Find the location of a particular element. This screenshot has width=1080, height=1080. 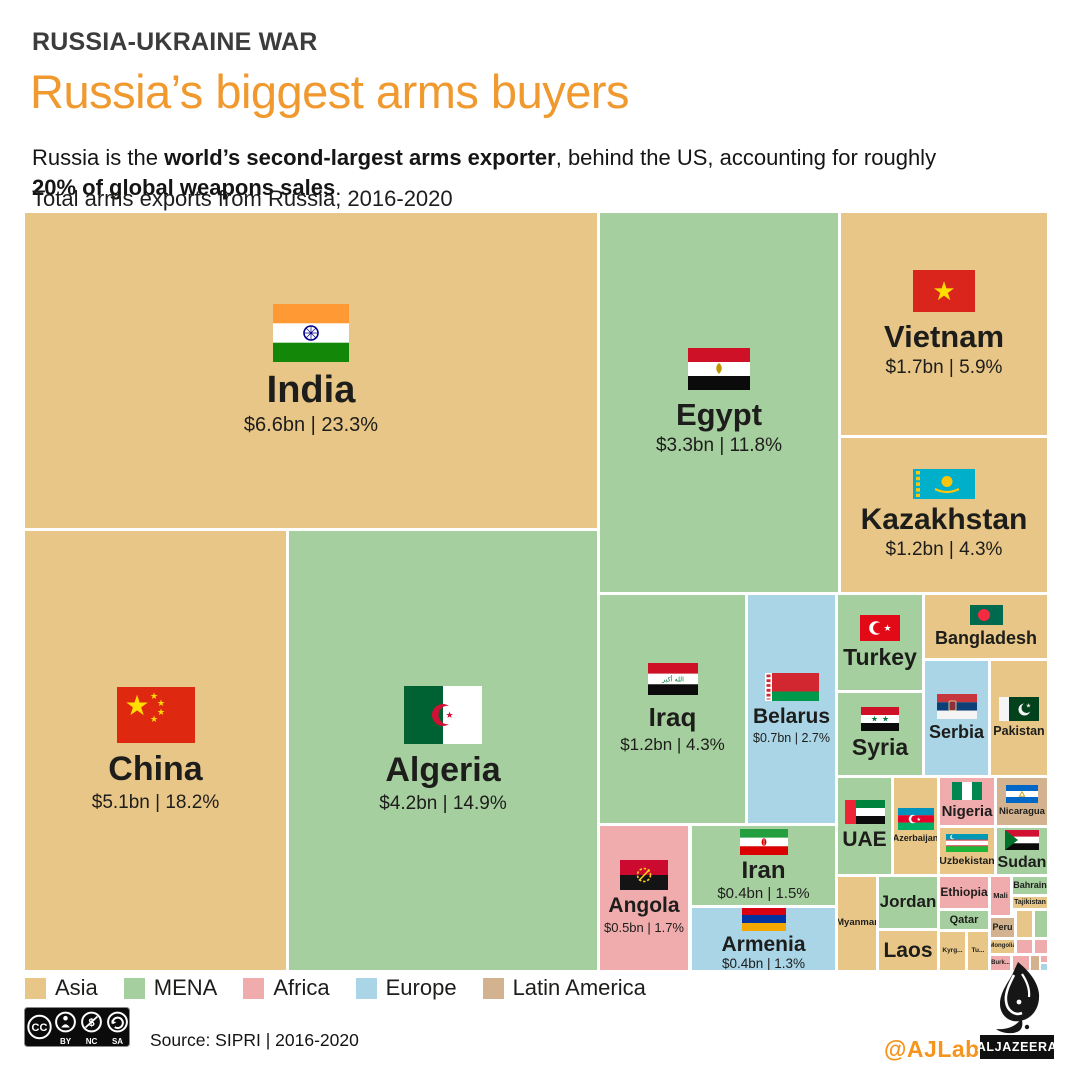

country-name: Vietnam is located at coordinates (944, 336).